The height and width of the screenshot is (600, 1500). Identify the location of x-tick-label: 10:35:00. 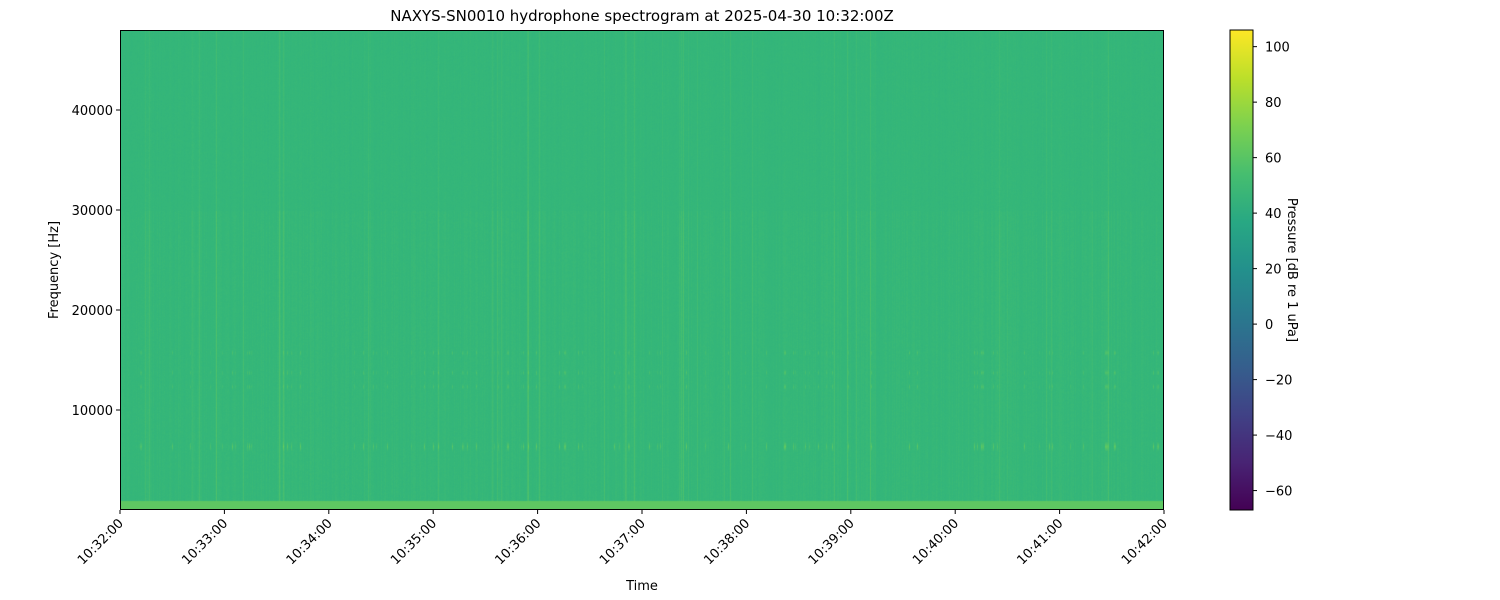
(414, 542).